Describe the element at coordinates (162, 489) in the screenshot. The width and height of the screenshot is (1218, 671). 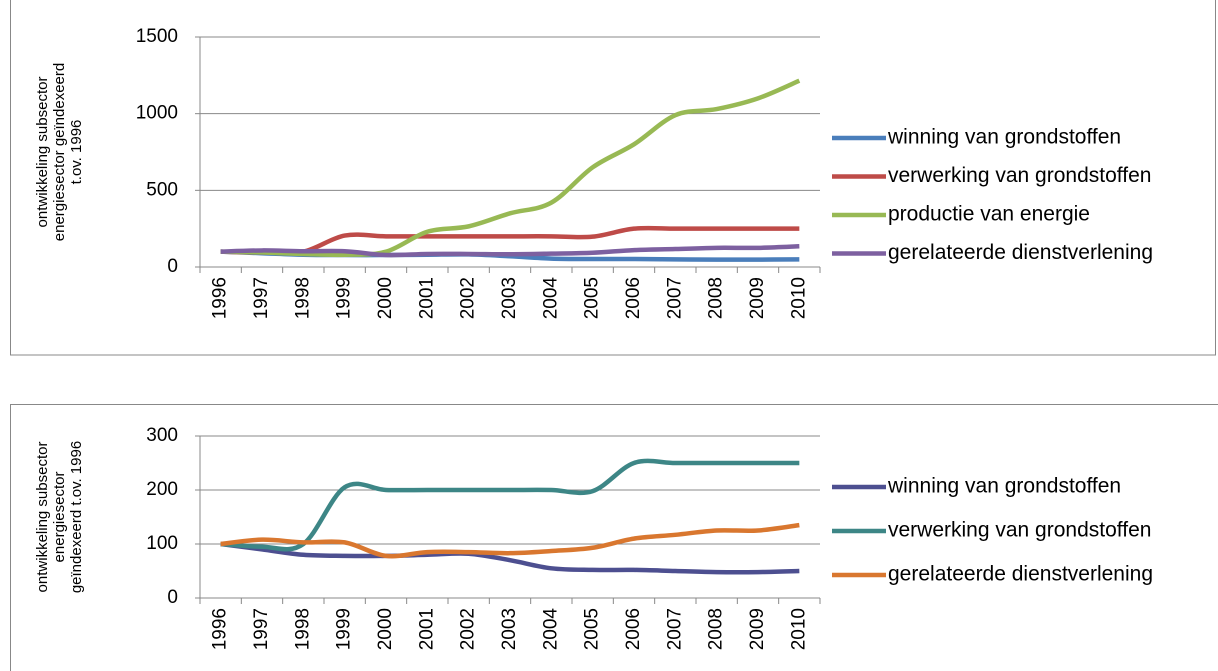
I see `y-tick-label: 200` at that location.